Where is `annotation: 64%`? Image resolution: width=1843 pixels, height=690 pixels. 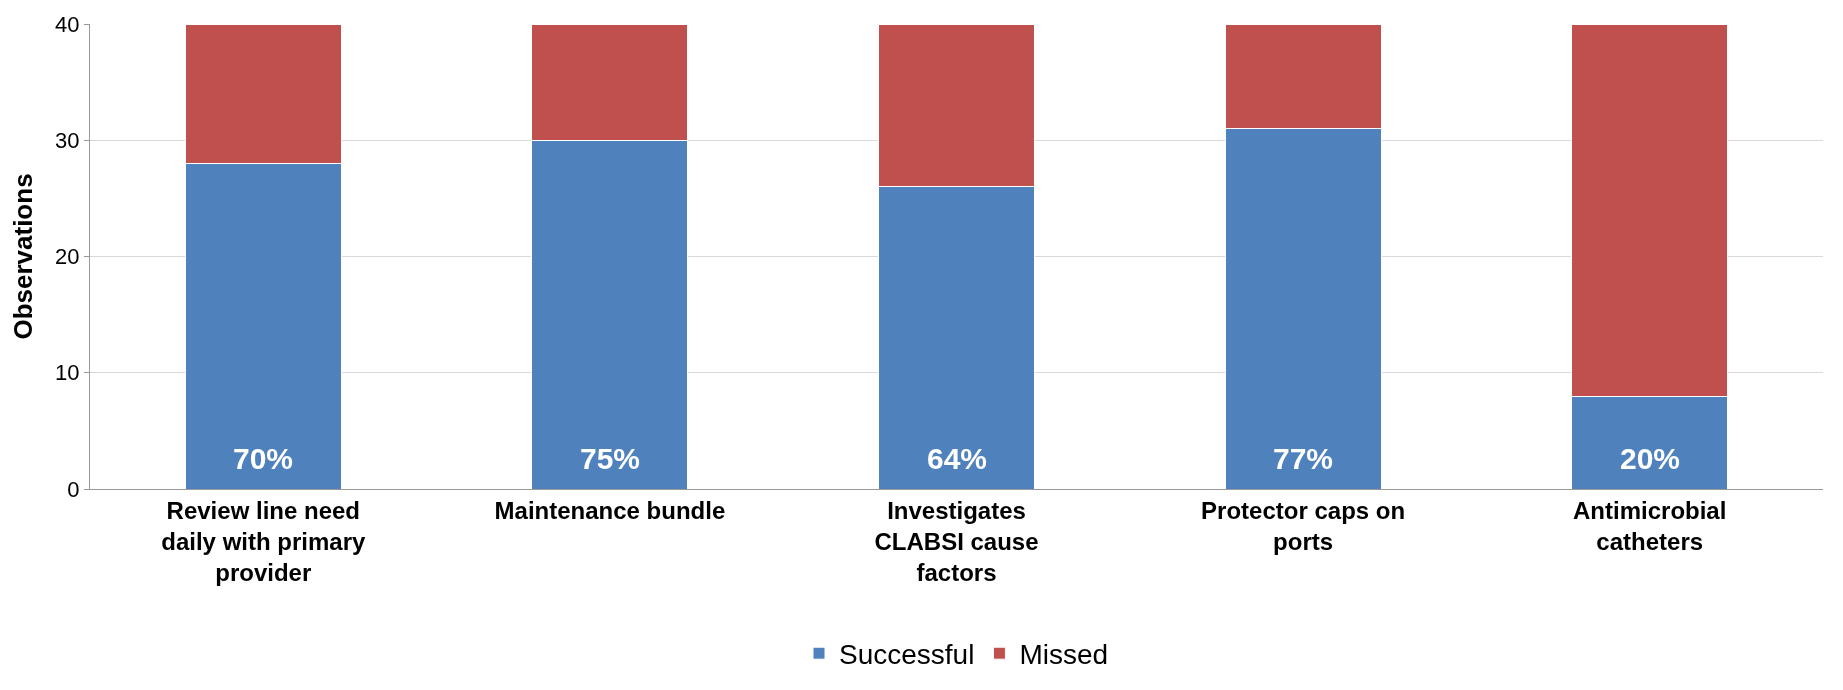 annotation: 64% is located at coordinates (957, 458).